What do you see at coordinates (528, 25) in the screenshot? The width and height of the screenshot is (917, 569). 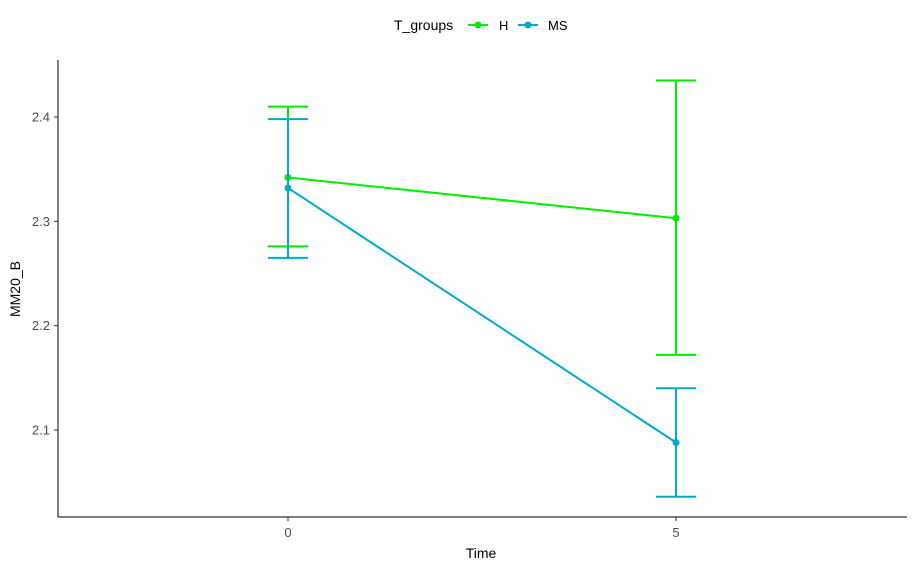 I see `legend-key-point-ms` at bounding box center [528, 25].